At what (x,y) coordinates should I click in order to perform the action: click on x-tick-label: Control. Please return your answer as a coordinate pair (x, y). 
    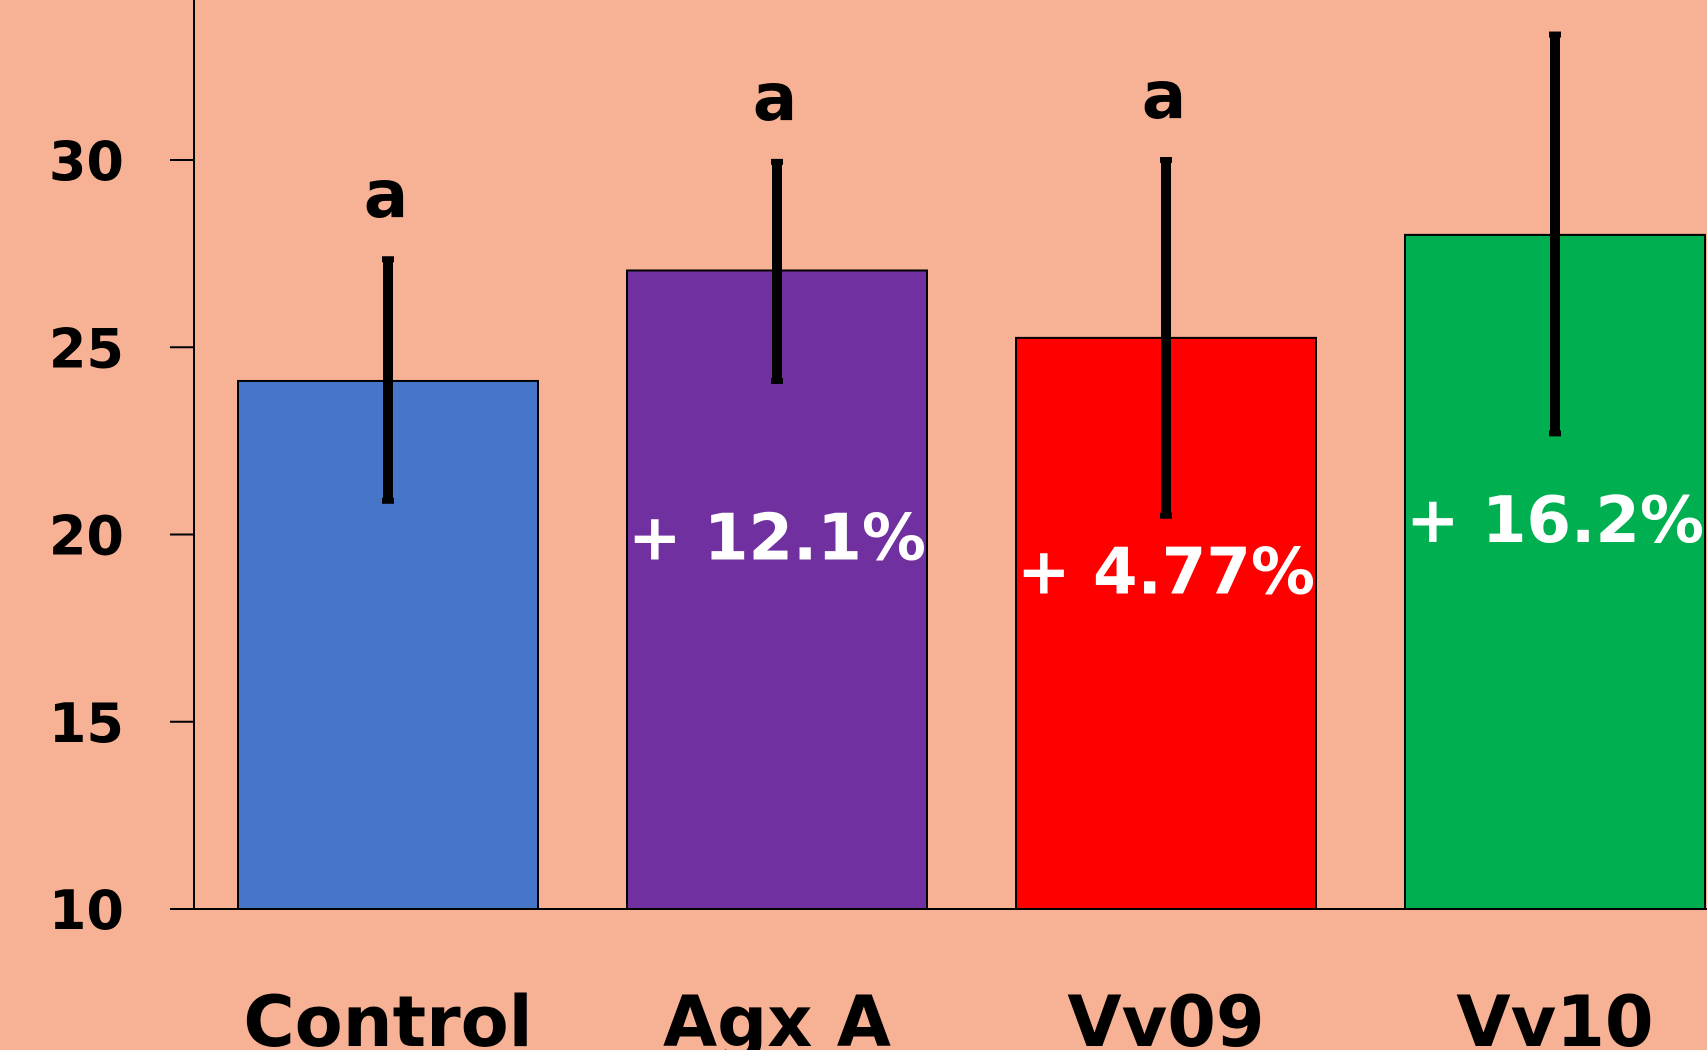
    Looking at the image, I should click on (387, 1015).